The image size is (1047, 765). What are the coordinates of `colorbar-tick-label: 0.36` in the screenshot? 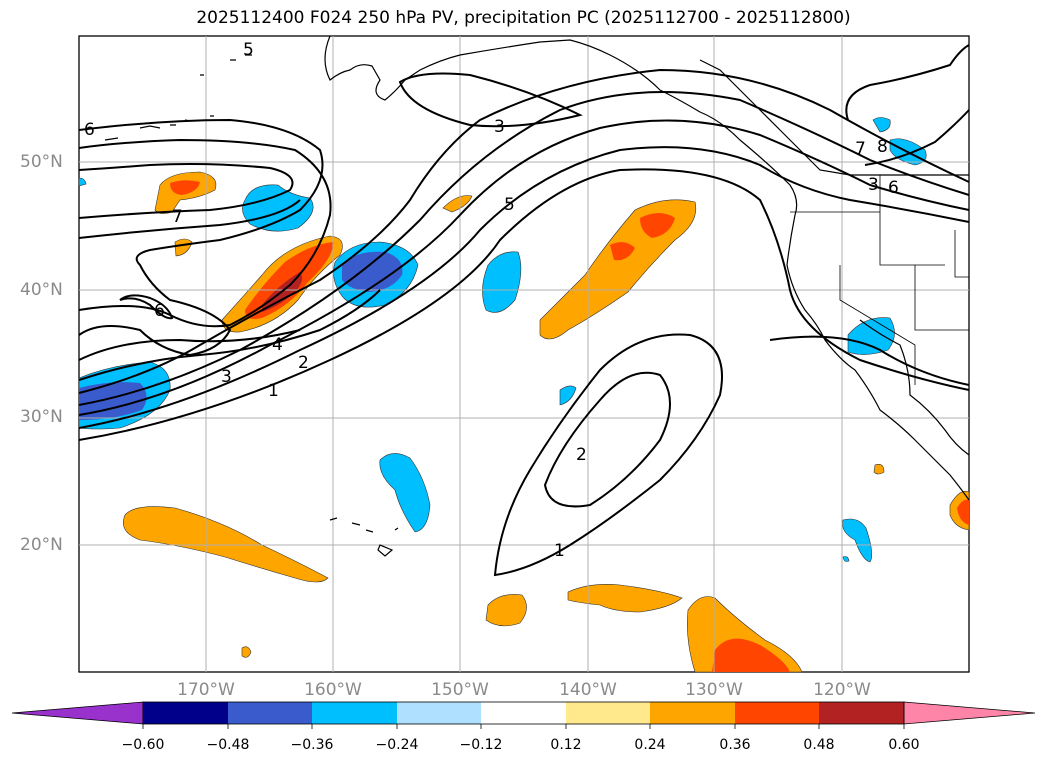 It's located at (735, 745).